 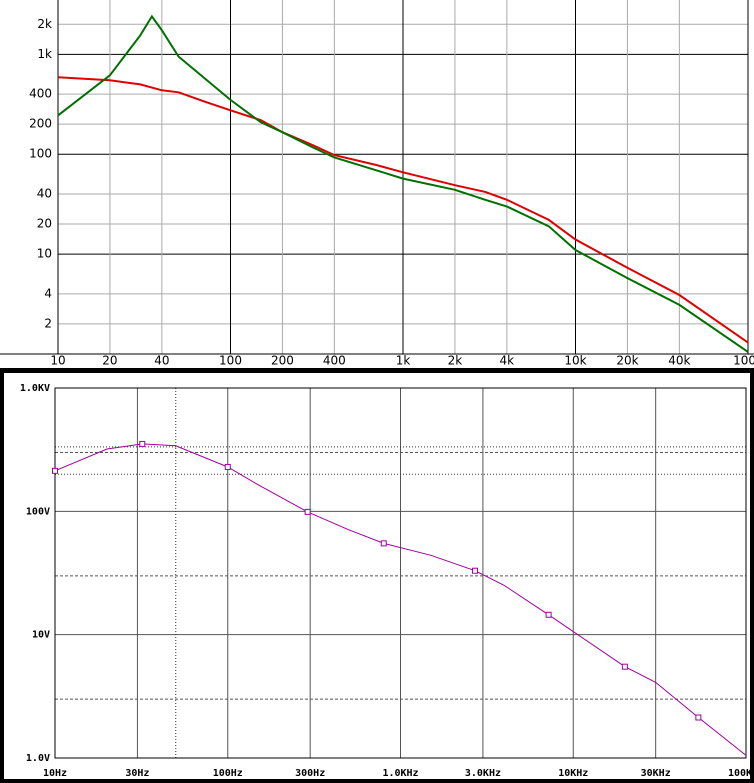 I want to click on x-tick-label: 30Hz, so click(x=137, y=773).